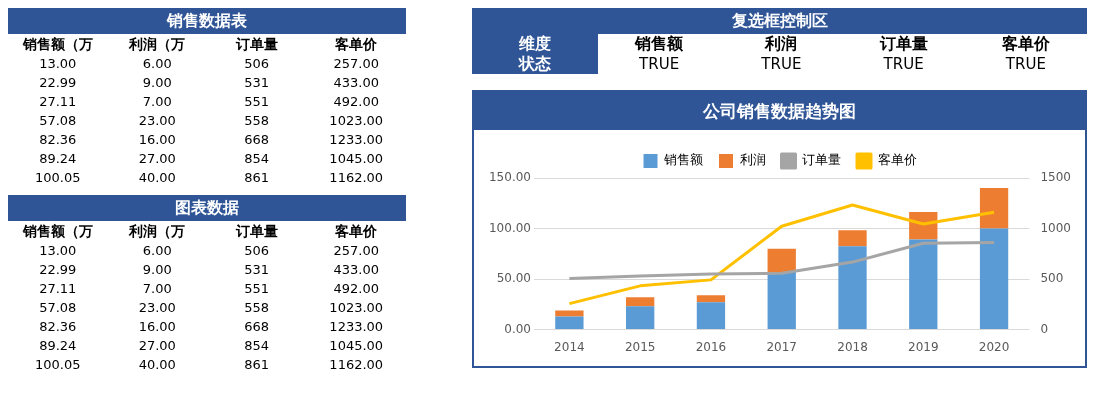 The width and height of the screenshot is (1106, 398). What do you see at coordinates (356, 140) in the screenshot?
I see `text: 1233.00` at bounding box center [356, 140].